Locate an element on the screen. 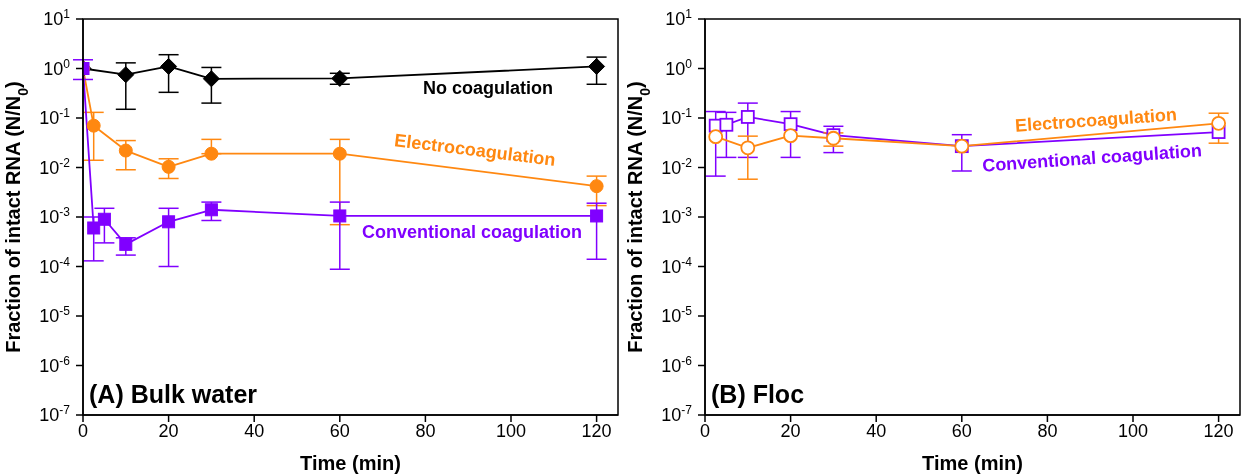  series-label: No coagulation is located at coordinates (488, 88).